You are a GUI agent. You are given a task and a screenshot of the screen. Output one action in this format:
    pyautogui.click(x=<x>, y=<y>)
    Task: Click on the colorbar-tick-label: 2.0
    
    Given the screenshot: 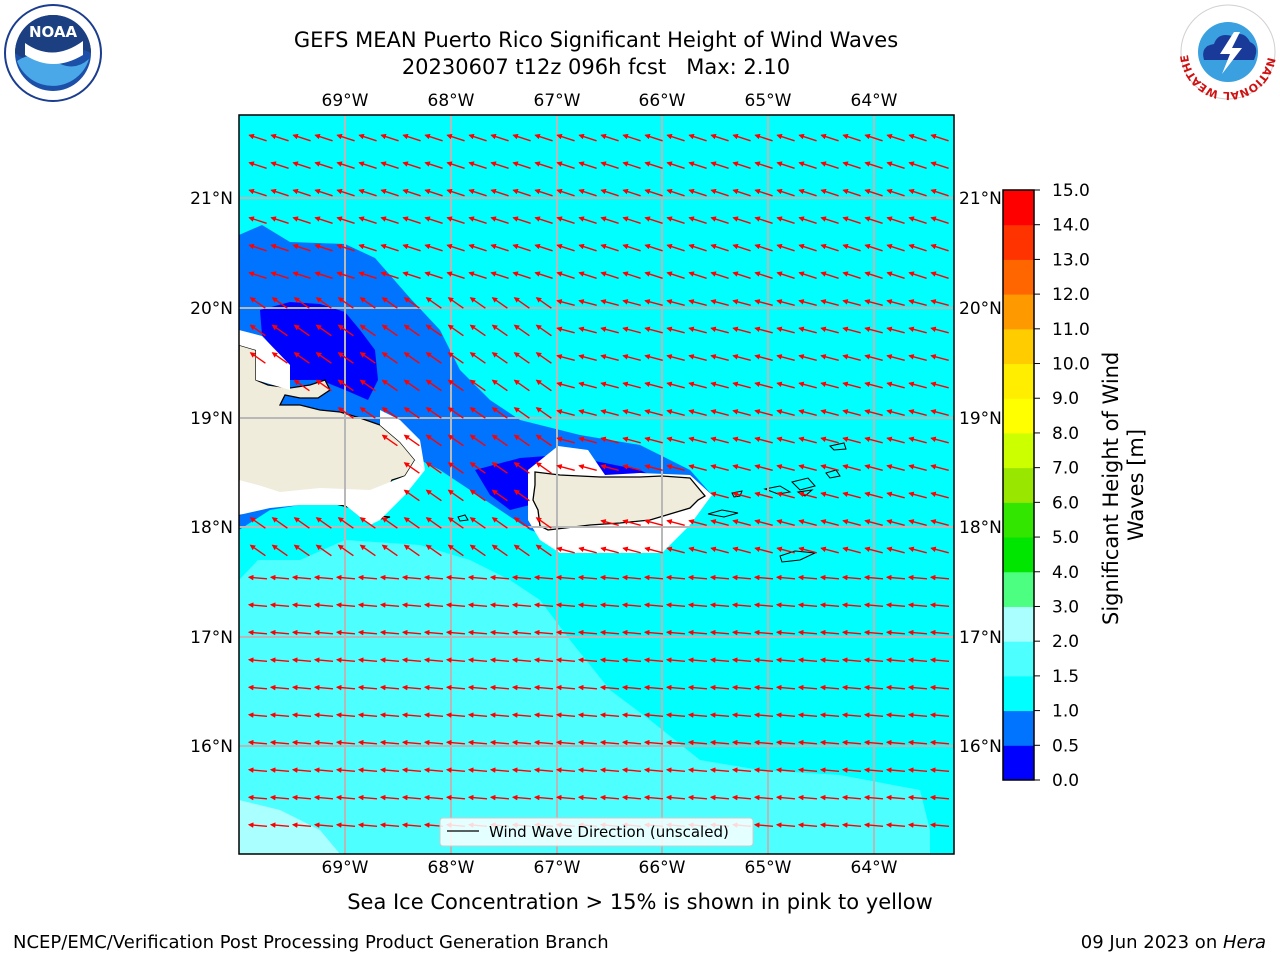 What is the action you would take?
    pyautogui.click(x=1065, y=642)
    